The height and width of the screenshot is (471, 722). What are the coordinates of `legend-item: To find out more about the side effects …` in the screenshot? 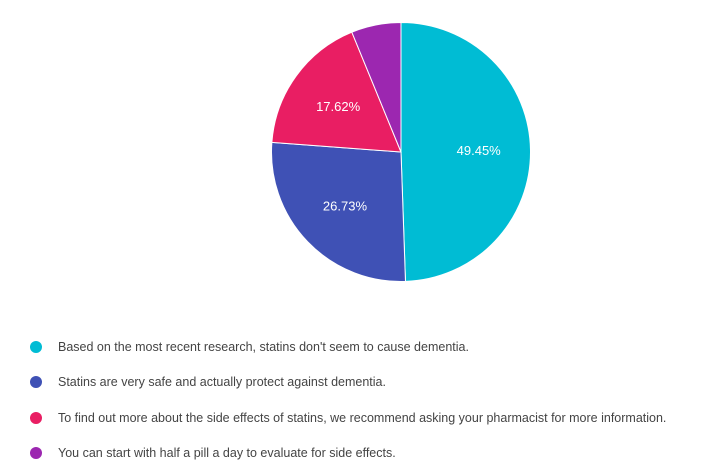 It's located at (348, 418).